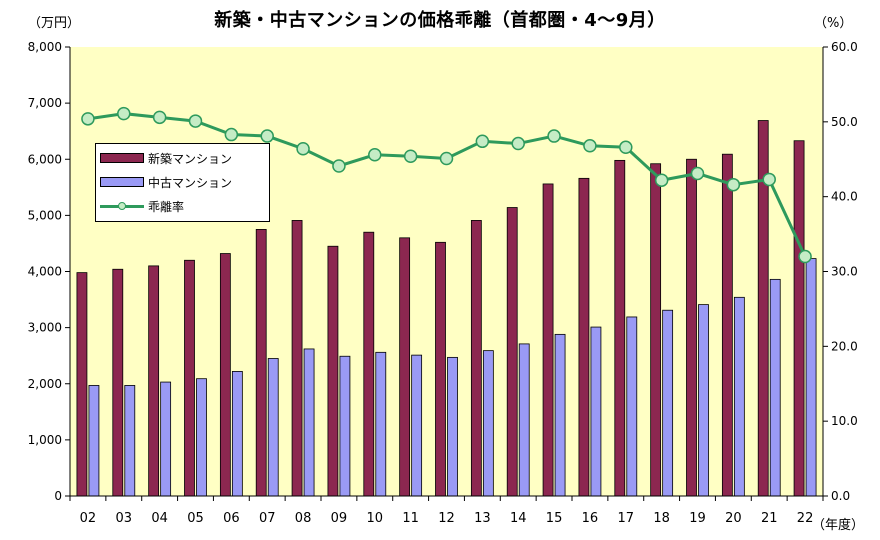 The image size is (880, 540). Describe the element at coordinates (88, 518) in the screenshot. I see `x-tick-label: 02` at that location.